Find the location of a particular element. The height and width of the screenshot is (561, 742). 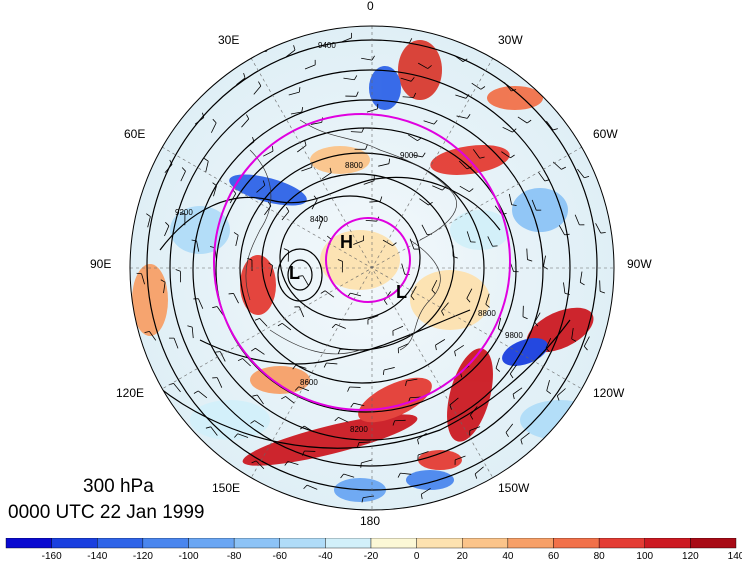

colorbar-label: -40 is located at coordinates (325, 556).